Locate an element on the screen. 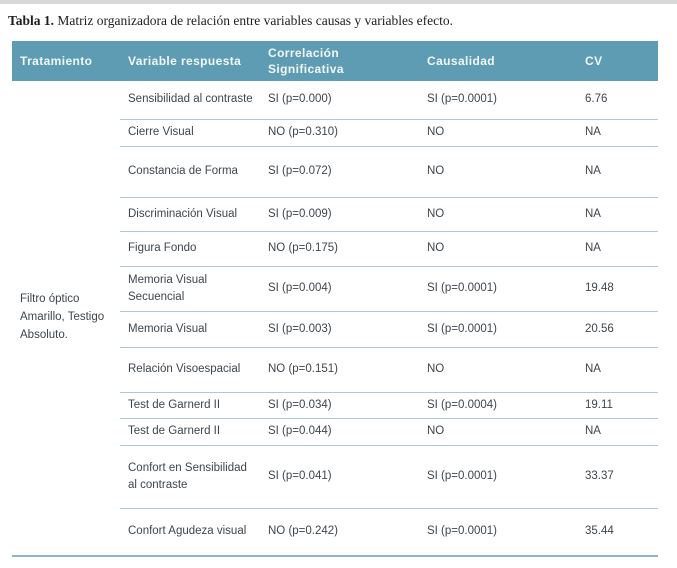 The image size is (677, 568). cell-causalidad: SI (p=0.0004) is located at coordinates (498, 406).